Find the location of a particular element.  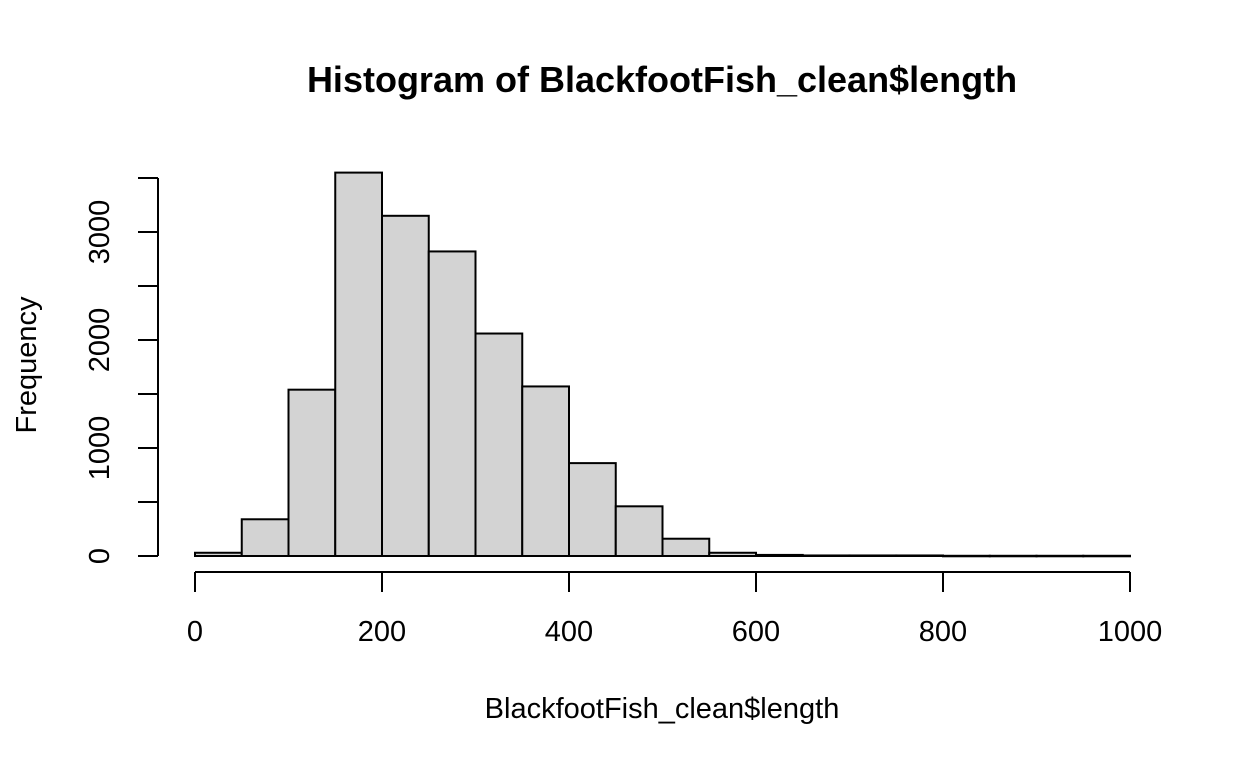

x-tick-label: 600 is located at coordinates (756, 632).